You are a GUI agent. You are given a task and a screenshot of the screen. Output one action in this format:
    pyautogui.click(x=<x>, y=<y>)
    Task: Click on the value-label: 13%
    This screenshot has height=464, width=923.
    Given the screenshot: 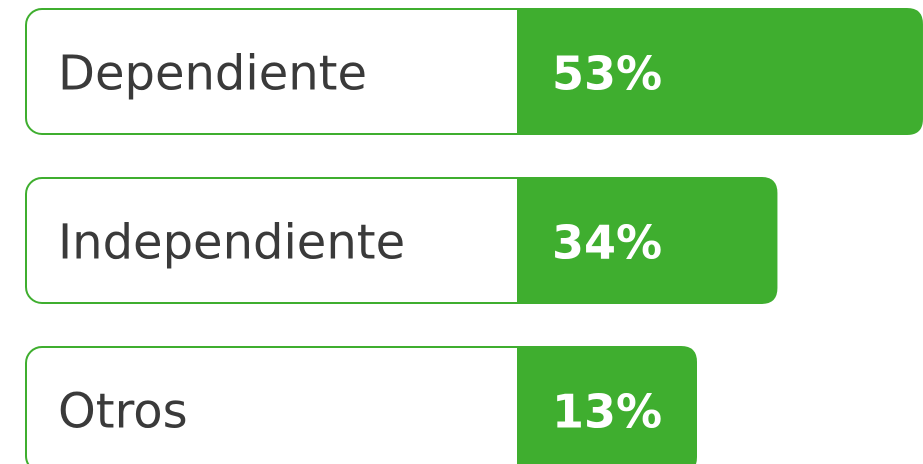 What is the action you would take?
    pyautogui.click(x=607, y=412)
    